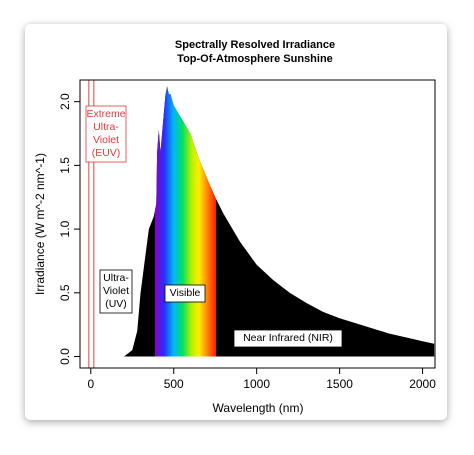  Describe the element at coordinates (65, 356) in the screenshot. I see `y-tick-label: 0.0` at that location.